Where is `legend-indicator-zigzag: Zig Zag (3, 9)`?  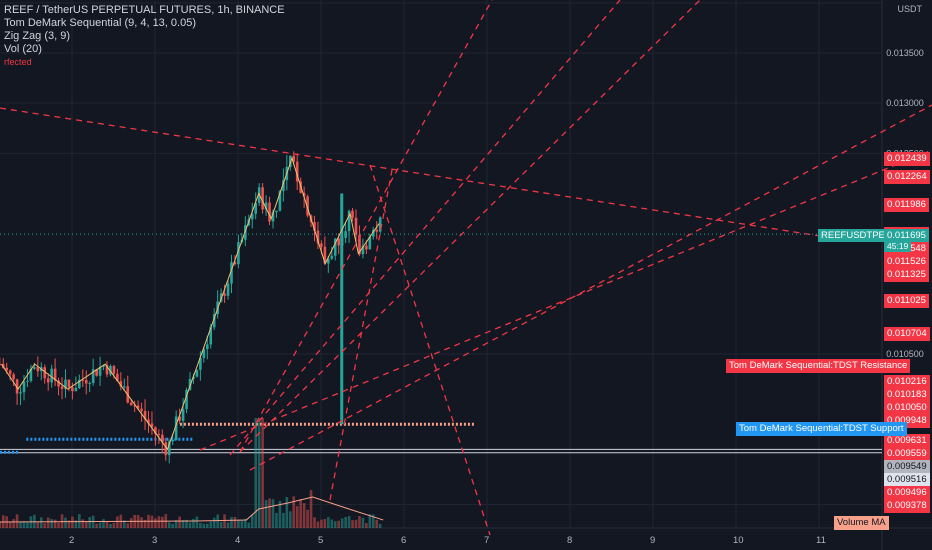
legend-indicator-zigzag: Zig Zag (3, 9) is located at coordinates (37, 36).